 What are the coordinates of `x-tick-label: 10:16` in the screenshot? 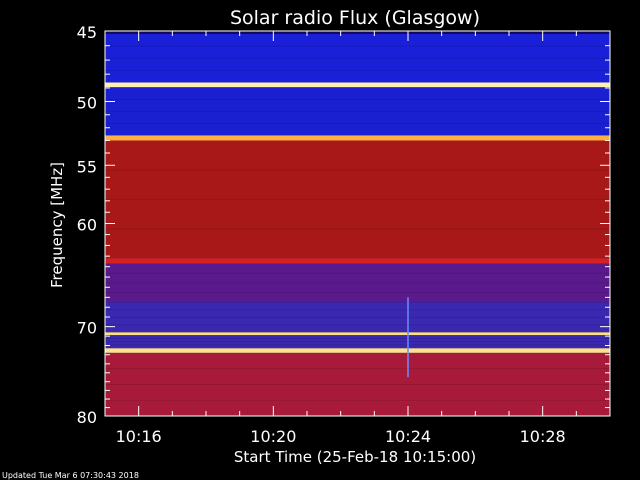 It's located at (139, 436).